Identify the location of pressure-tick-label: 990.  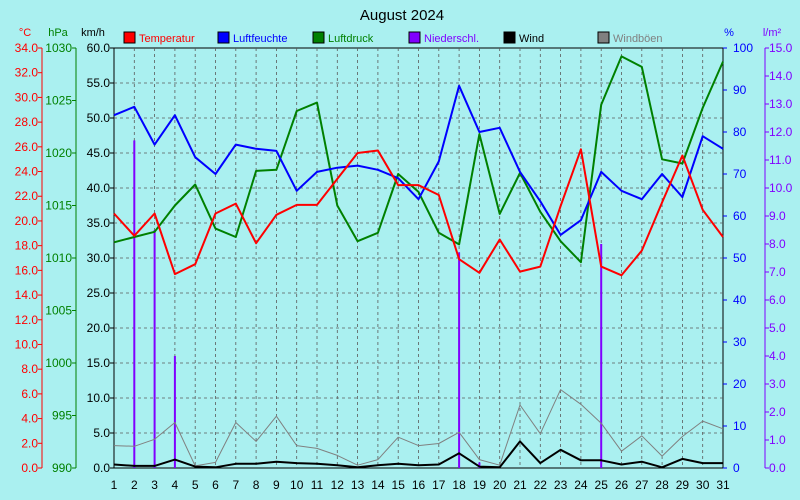
(62, 468).